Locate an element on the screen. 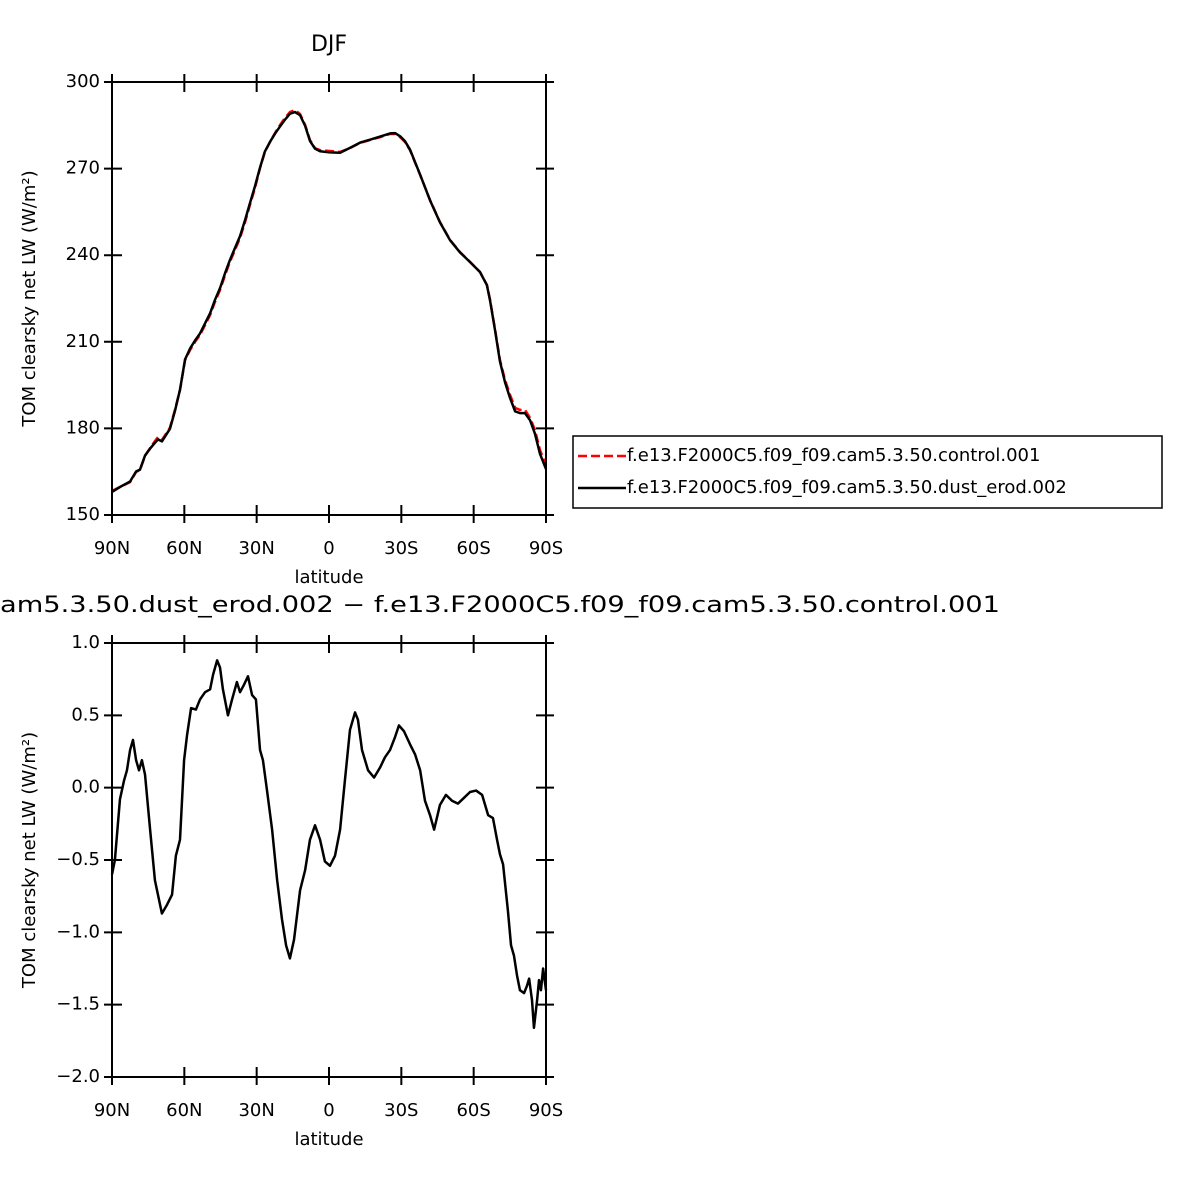 The height and width of the screenshot is (1180, 1180). y-tick-label: 1.0 is located at coordinates (85, 642).